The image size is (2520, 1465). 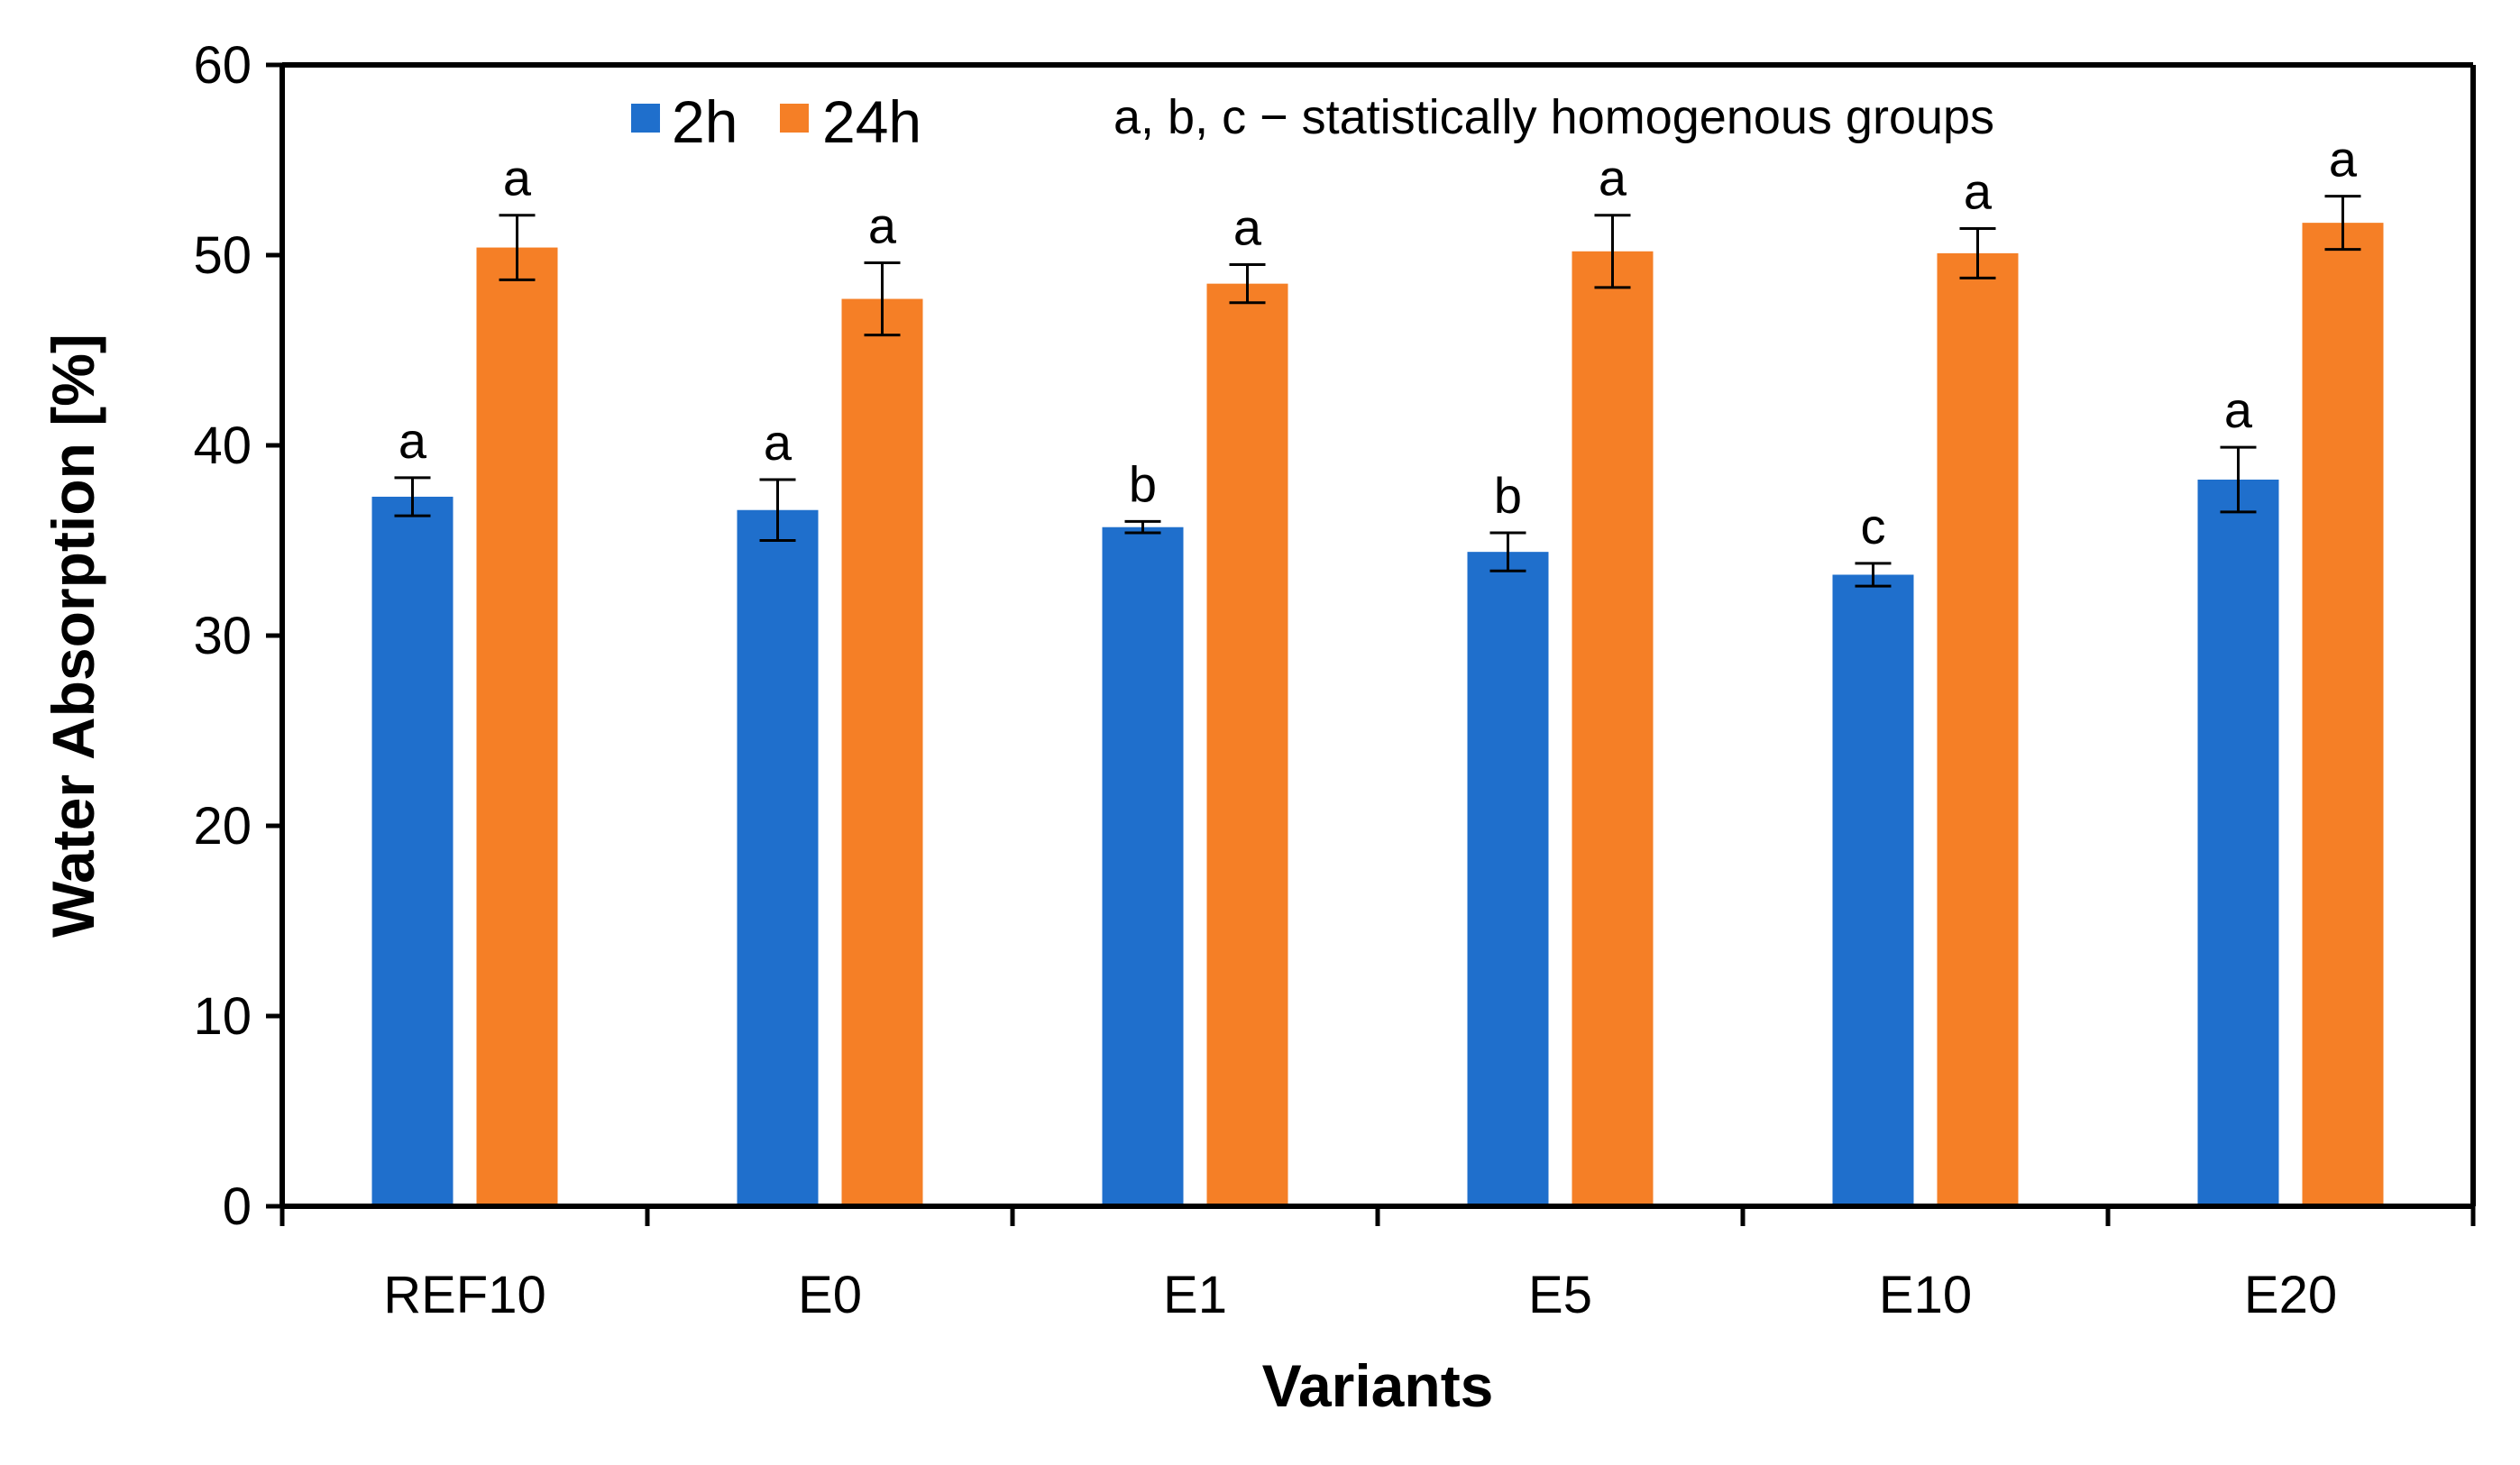 I want to click on group-label-2h-E0: a, so click(x=779, y=442).